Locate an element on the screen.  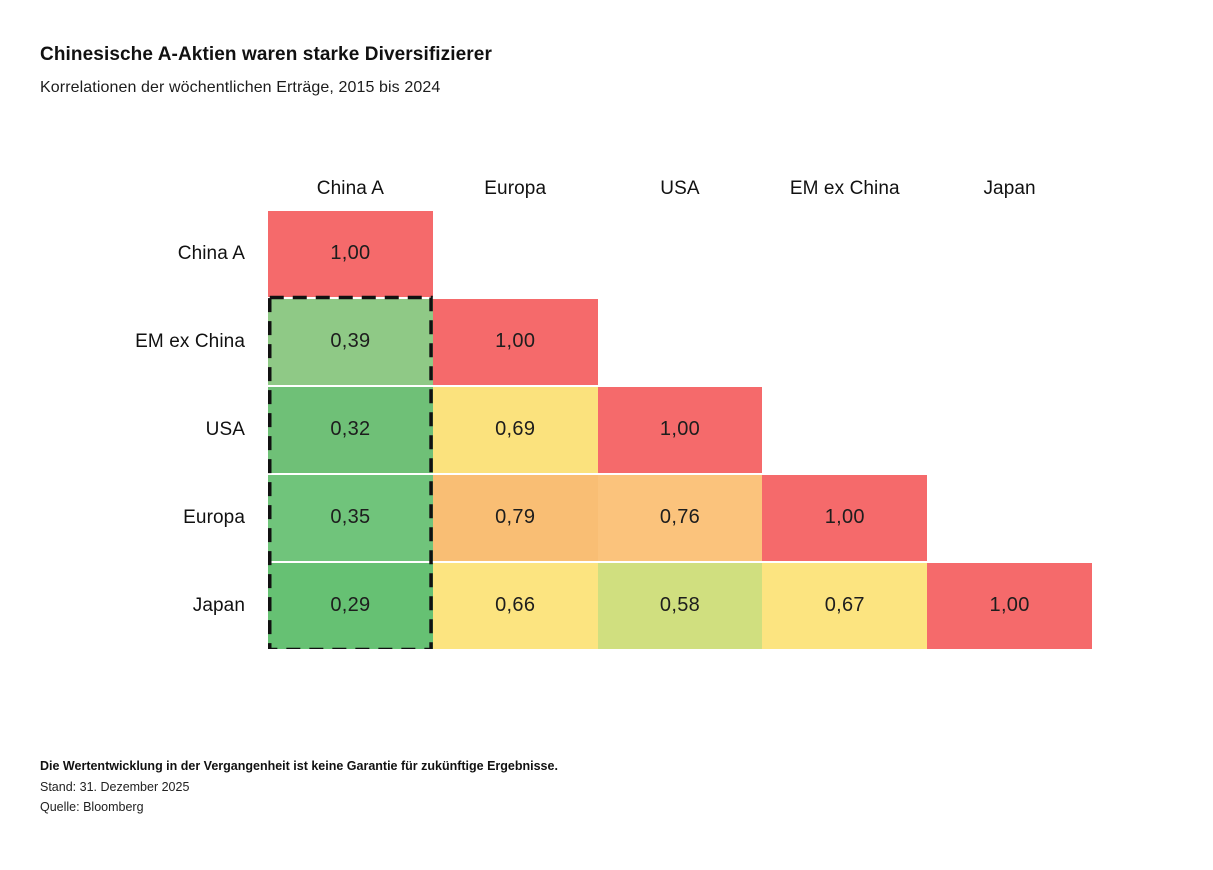
matrix-cell: 0,35 is located at coordinates (350, 517).